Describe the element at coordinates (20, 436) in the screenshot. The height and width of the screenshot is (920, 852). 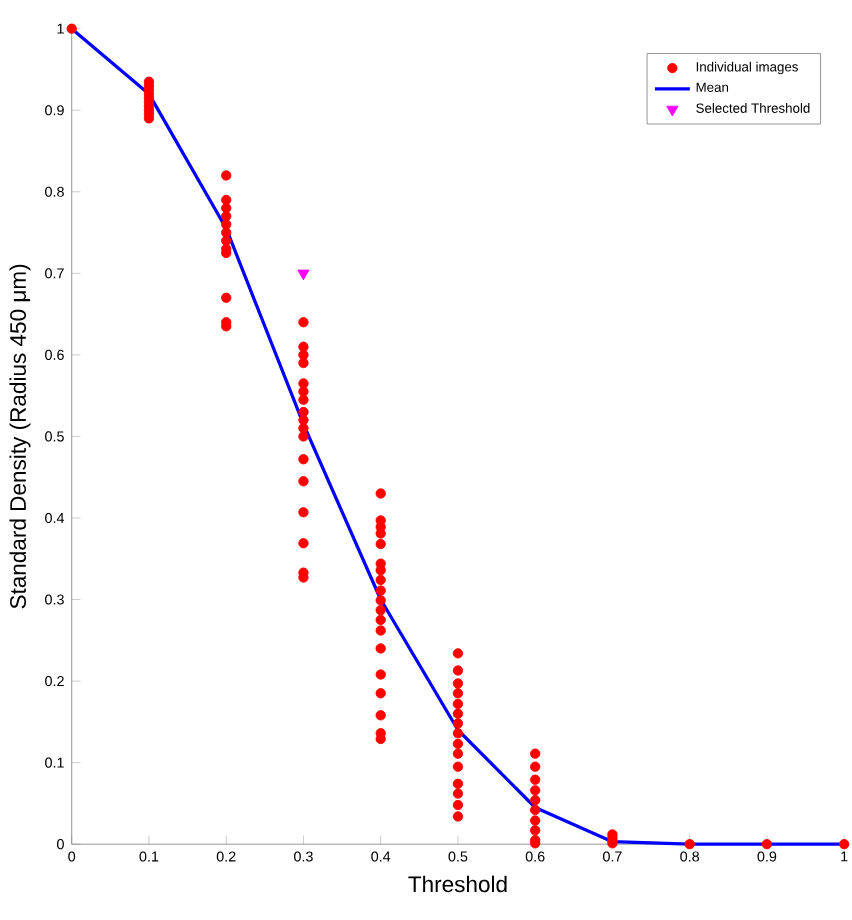
I see `y-axis-title: Standard Density (Radius 450 μm)` at that location.